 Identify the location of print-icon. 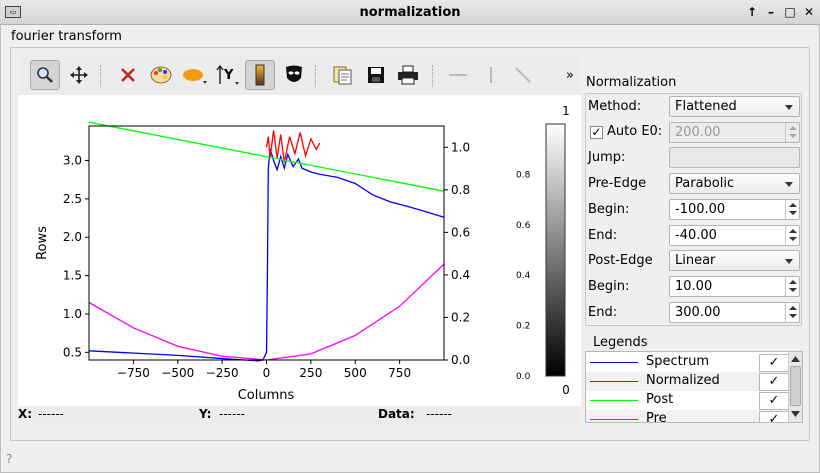
(408, 75).